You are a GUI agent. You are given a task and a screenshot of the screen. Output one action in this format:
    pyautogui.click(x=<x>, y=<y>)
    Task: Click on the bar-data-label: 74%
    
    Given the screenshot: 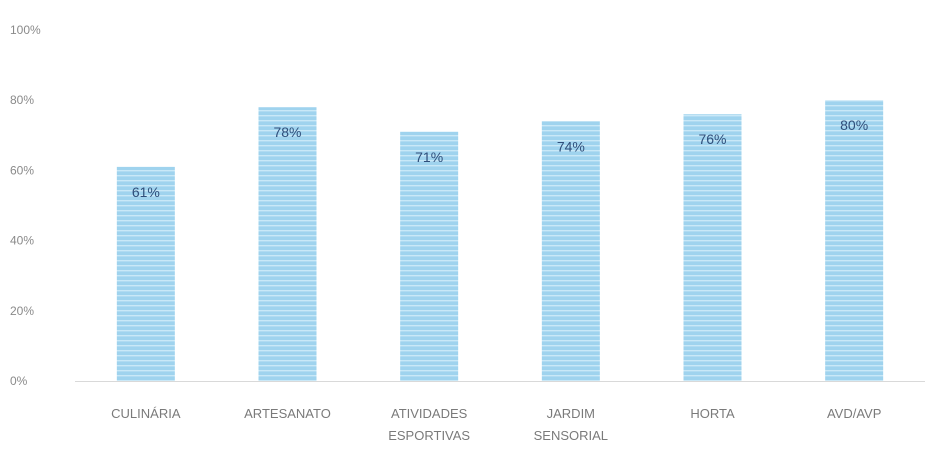 What is the action you would take?
    pyautogui.click(x=571, y=146)
    